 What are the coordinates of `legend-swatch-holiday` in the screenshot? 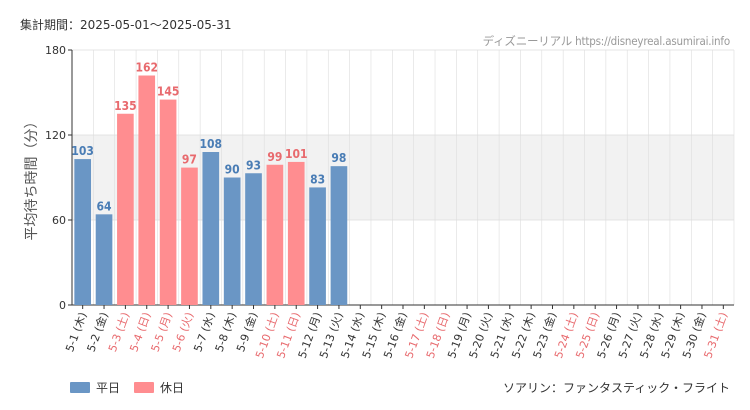 It's located at (144, 387).